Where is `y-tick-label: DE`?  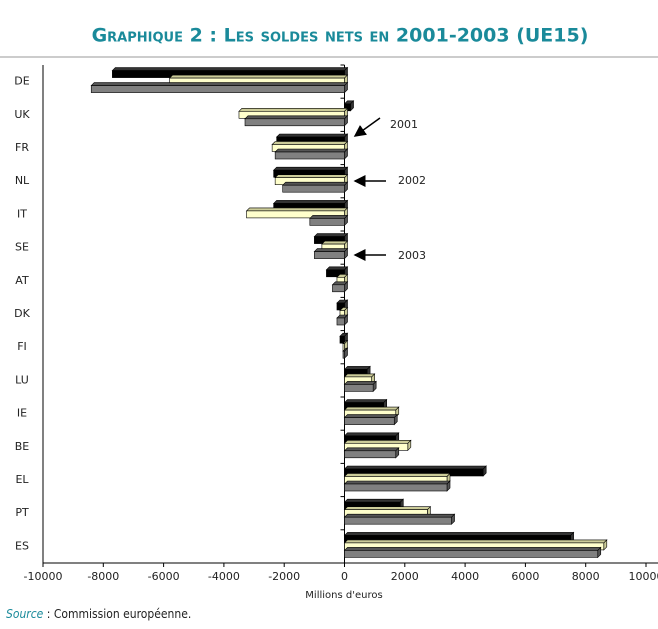 y-tick-label: DE is located at coordinates (21, 81).